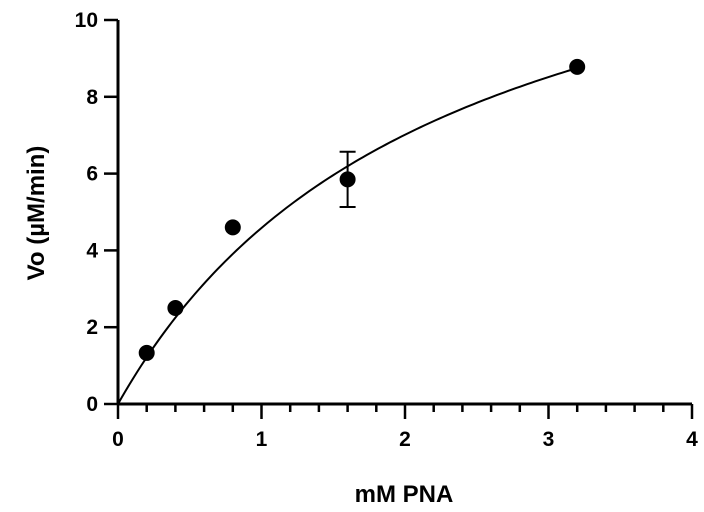 Image resolution: width=704 pixels, height=512 pixels. I want to click on y-tick-label: 2, so click(92, 327).